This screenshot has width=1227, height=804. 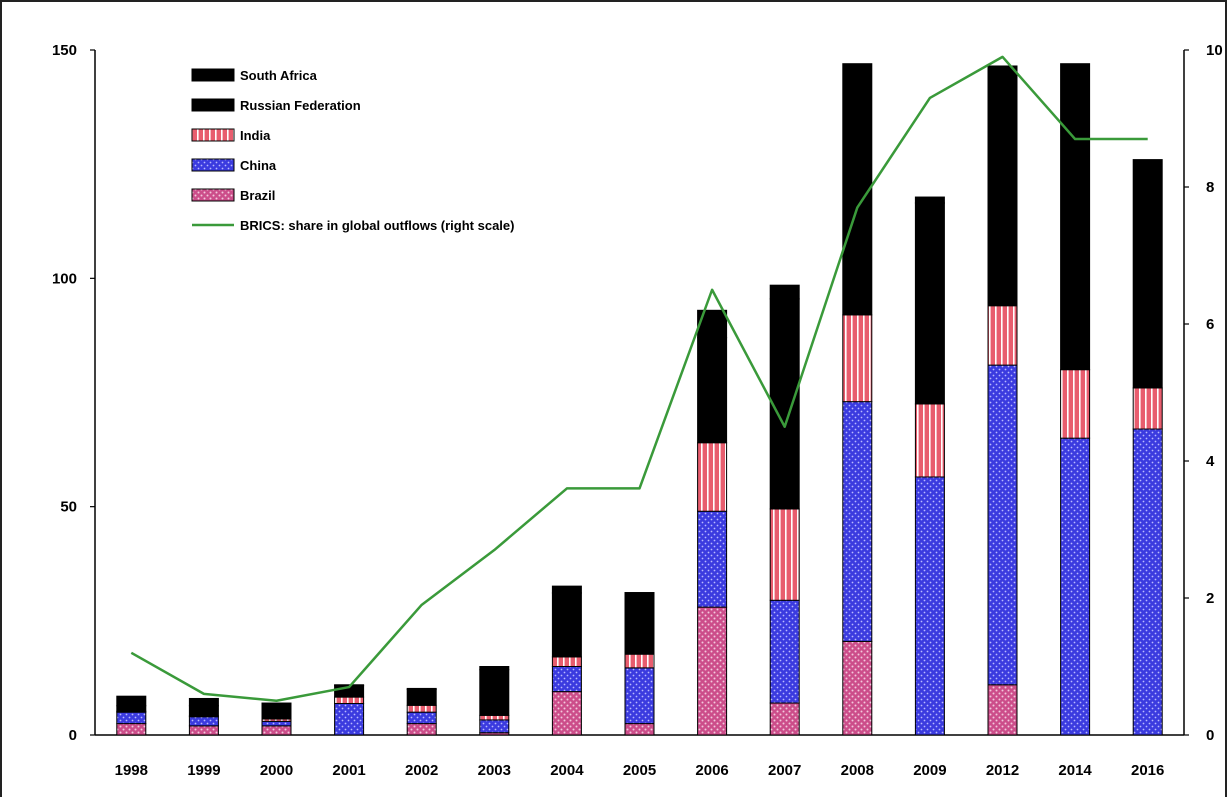 I want to click on bar-south-africa-2005, so click(x=639, y=595).